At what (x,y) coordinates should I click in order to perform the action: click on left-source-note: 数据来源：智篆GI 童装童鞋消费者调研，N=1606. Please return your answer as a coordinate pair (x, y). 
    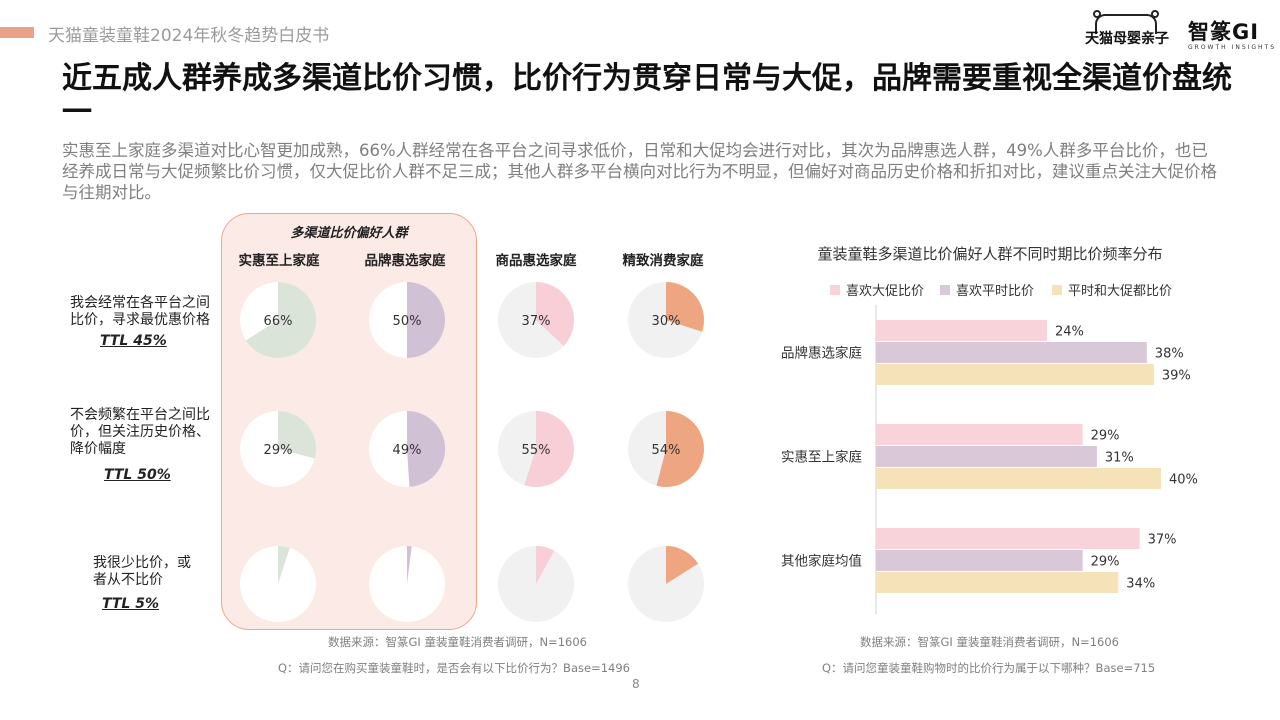
    Looking at the image, I should click on (457, 642).